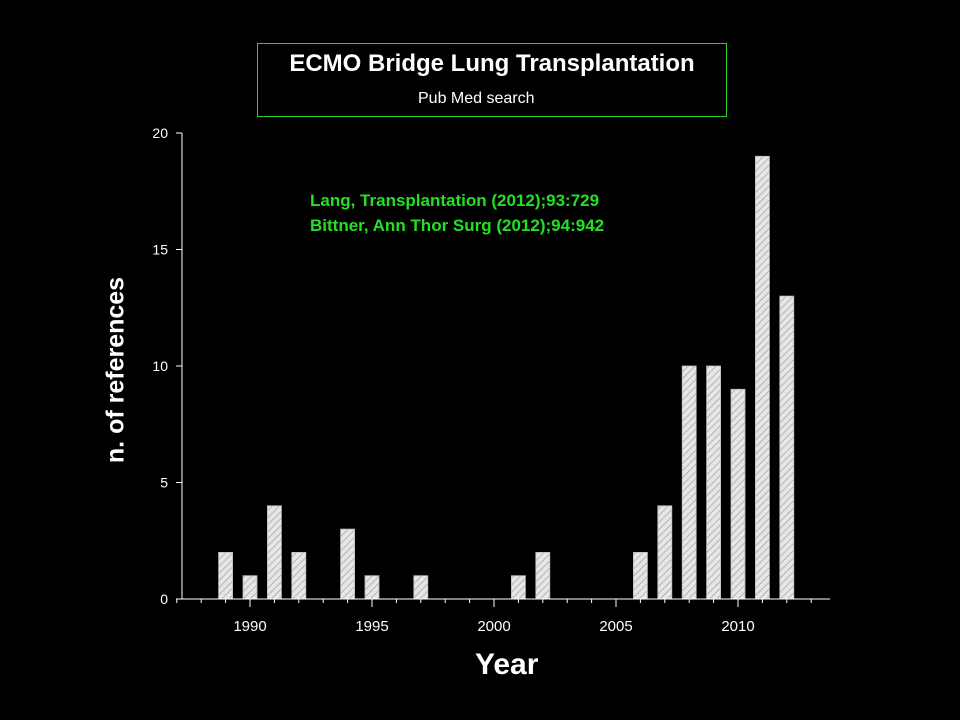 This screenshot has width=960, height=720. I want to click on bar-2009, so click(713, 482).